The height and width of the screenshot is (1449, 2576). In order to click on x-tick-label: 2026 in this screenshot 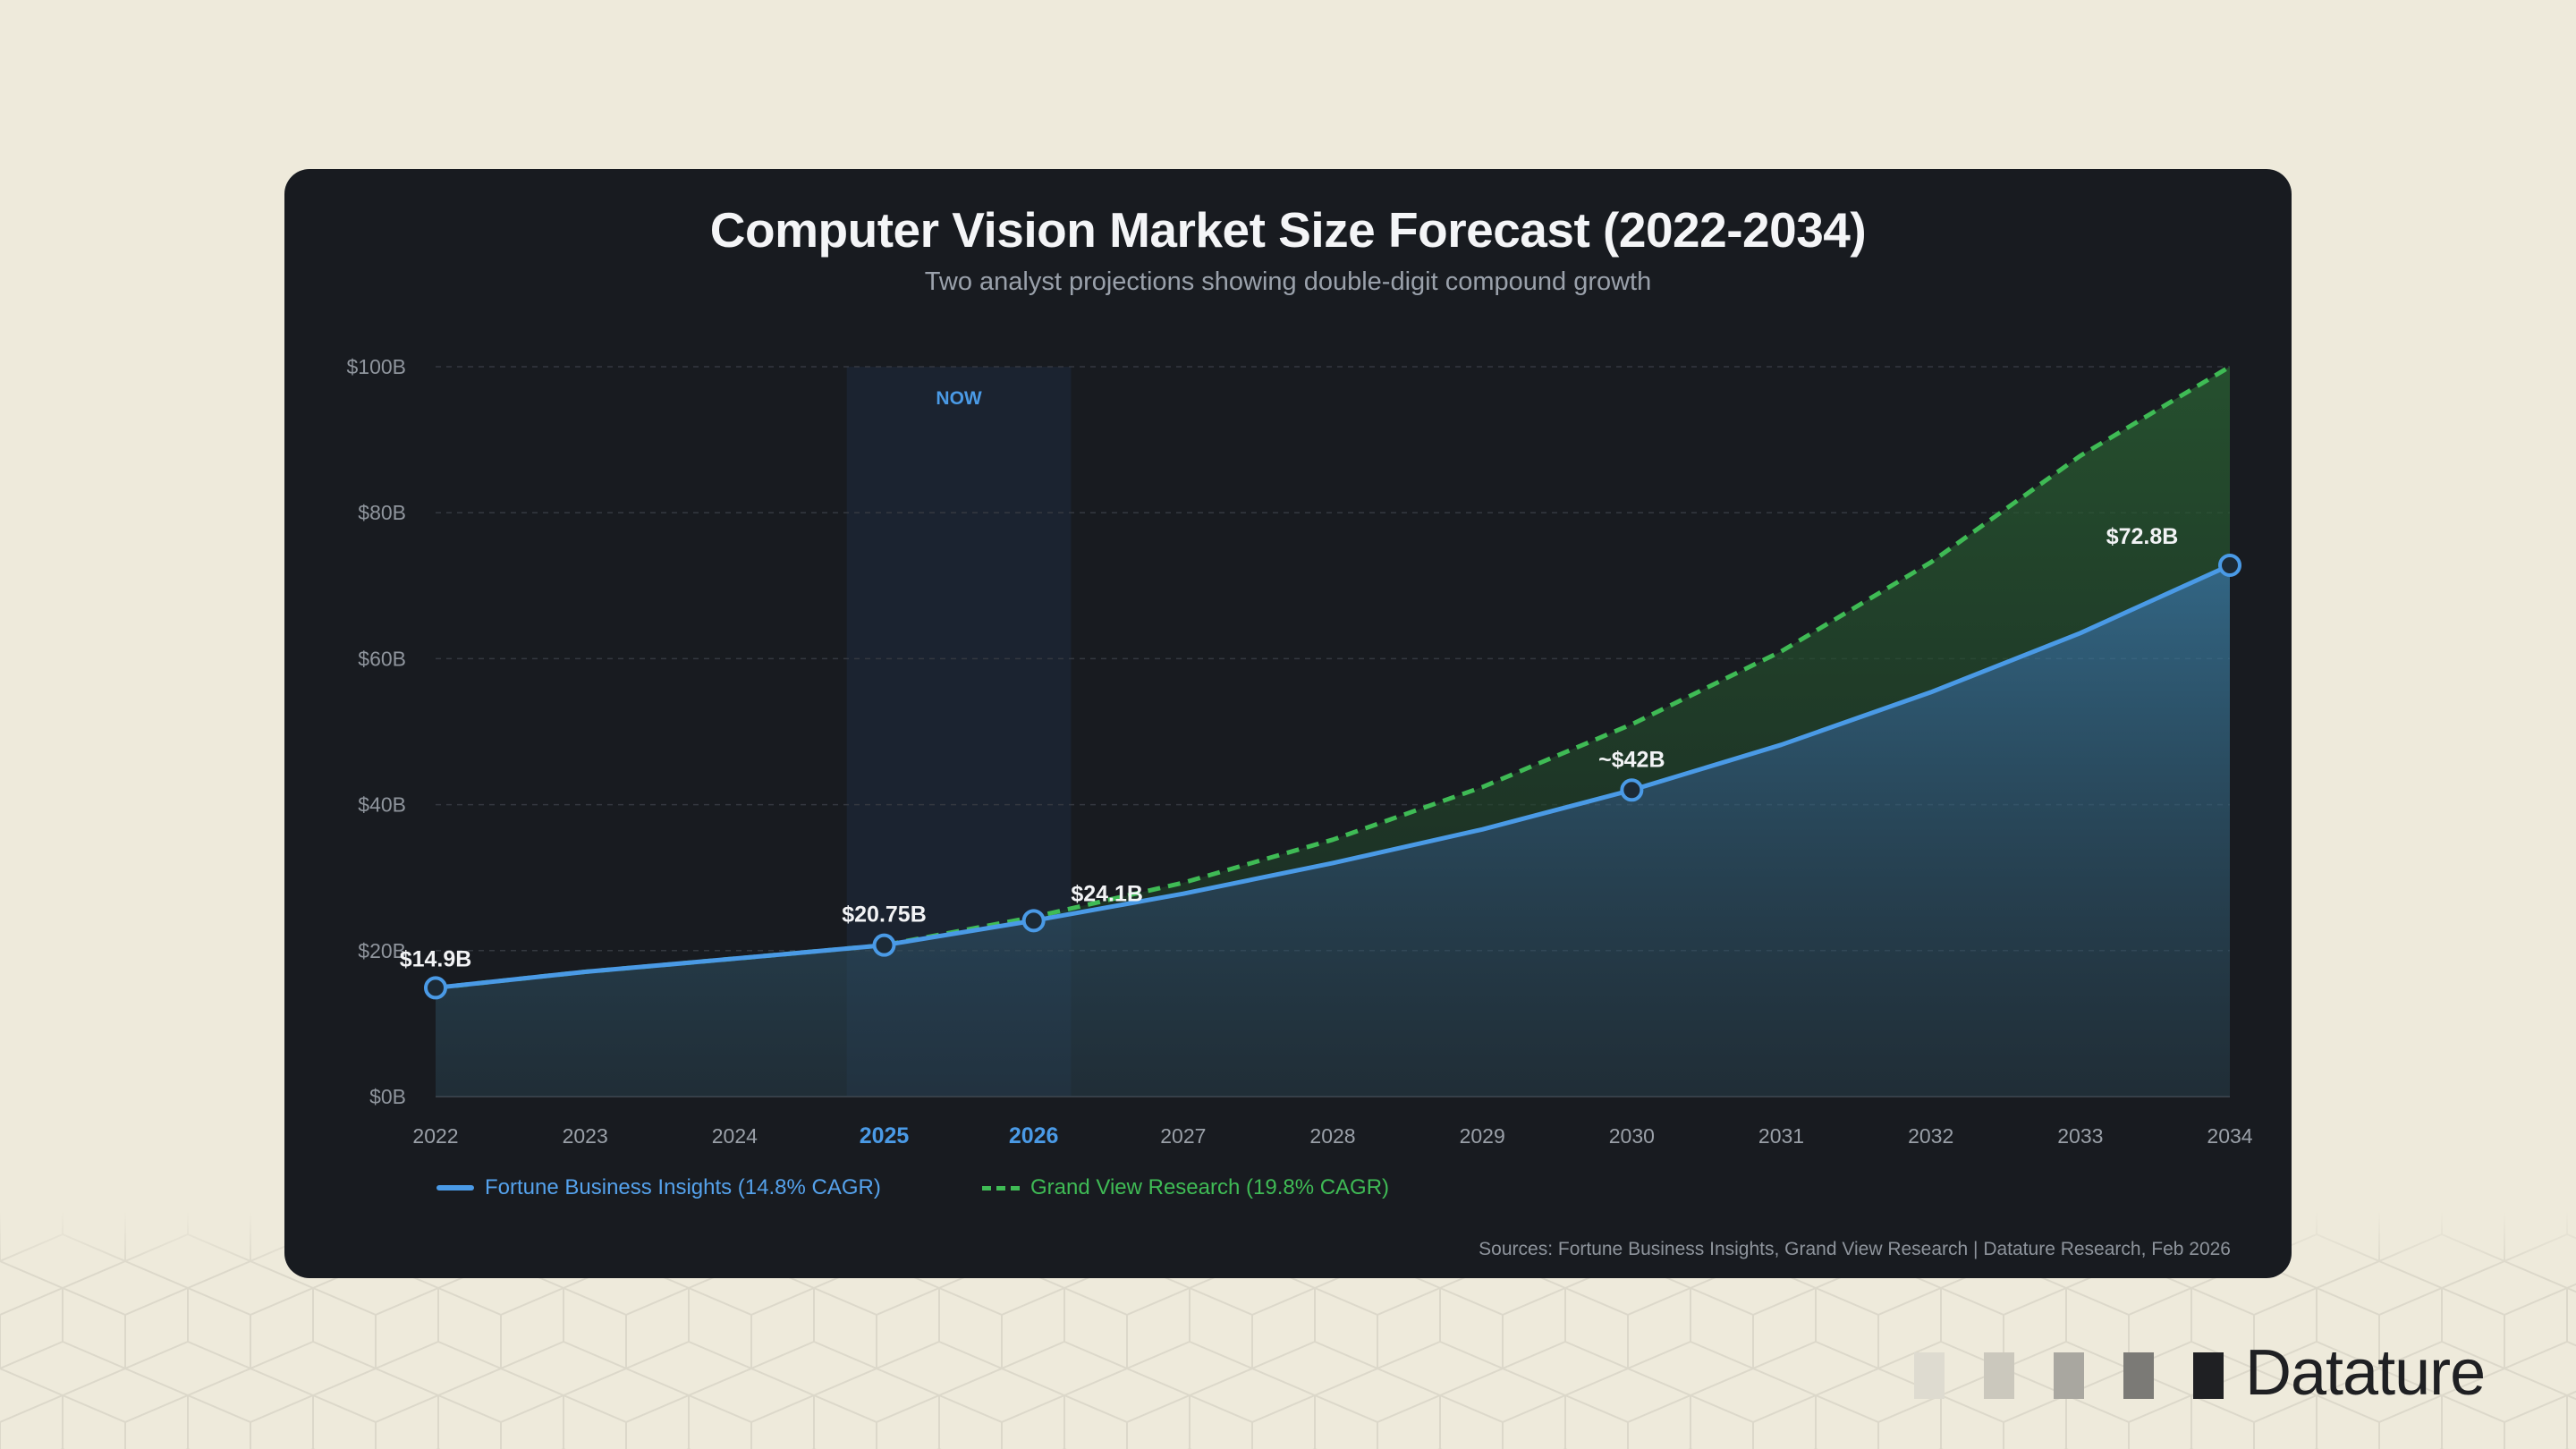, I will do `click(1034, 1135)`.